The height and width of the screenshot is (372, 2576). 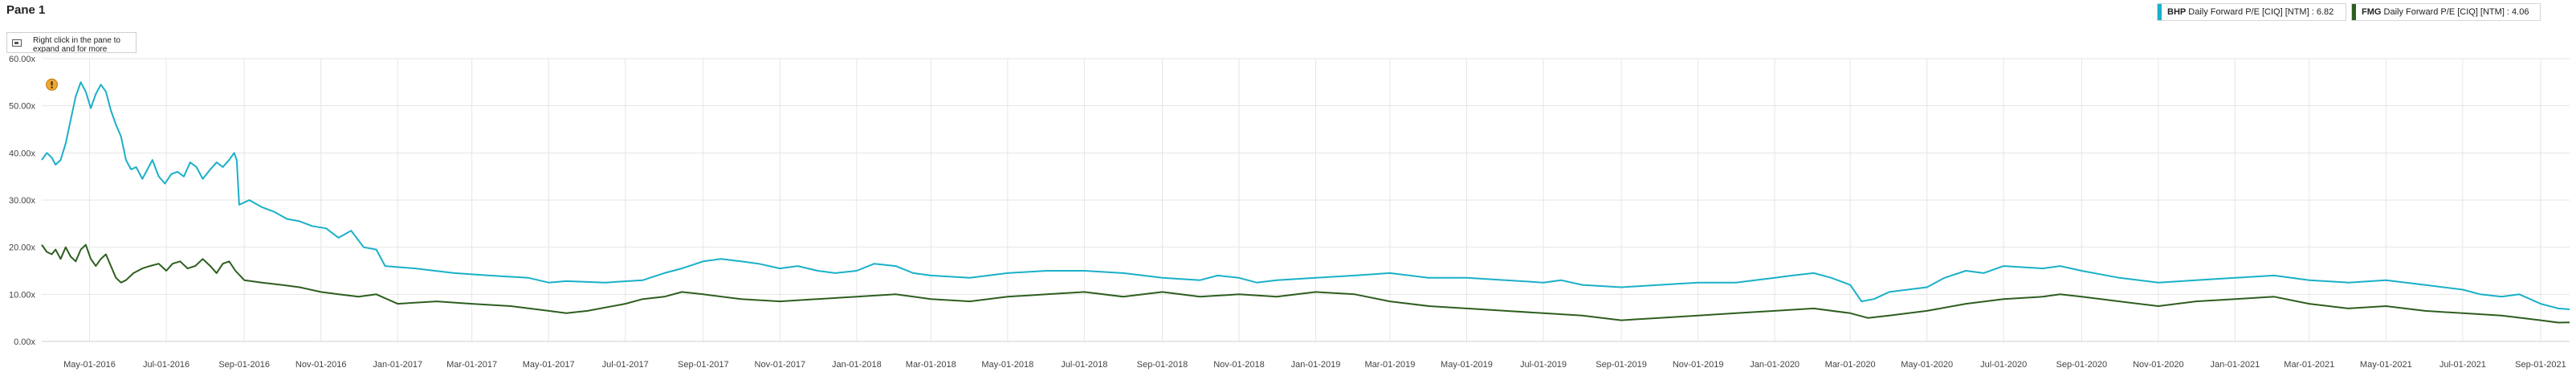 What do you see at coordinates (2309, 365) in the screenshot?
I see `x-tick-label: Mar-01-2021` at bounding box center [2309, 365].